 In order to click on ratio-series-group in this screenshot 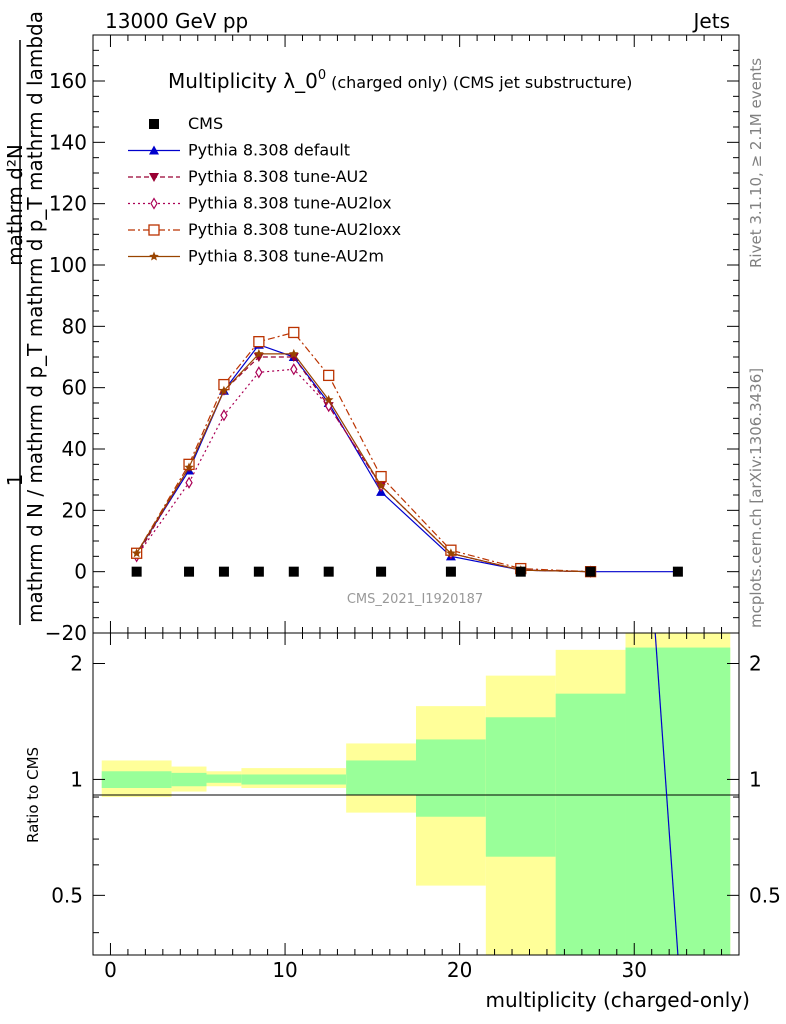, I will do `click(666, 794)`.